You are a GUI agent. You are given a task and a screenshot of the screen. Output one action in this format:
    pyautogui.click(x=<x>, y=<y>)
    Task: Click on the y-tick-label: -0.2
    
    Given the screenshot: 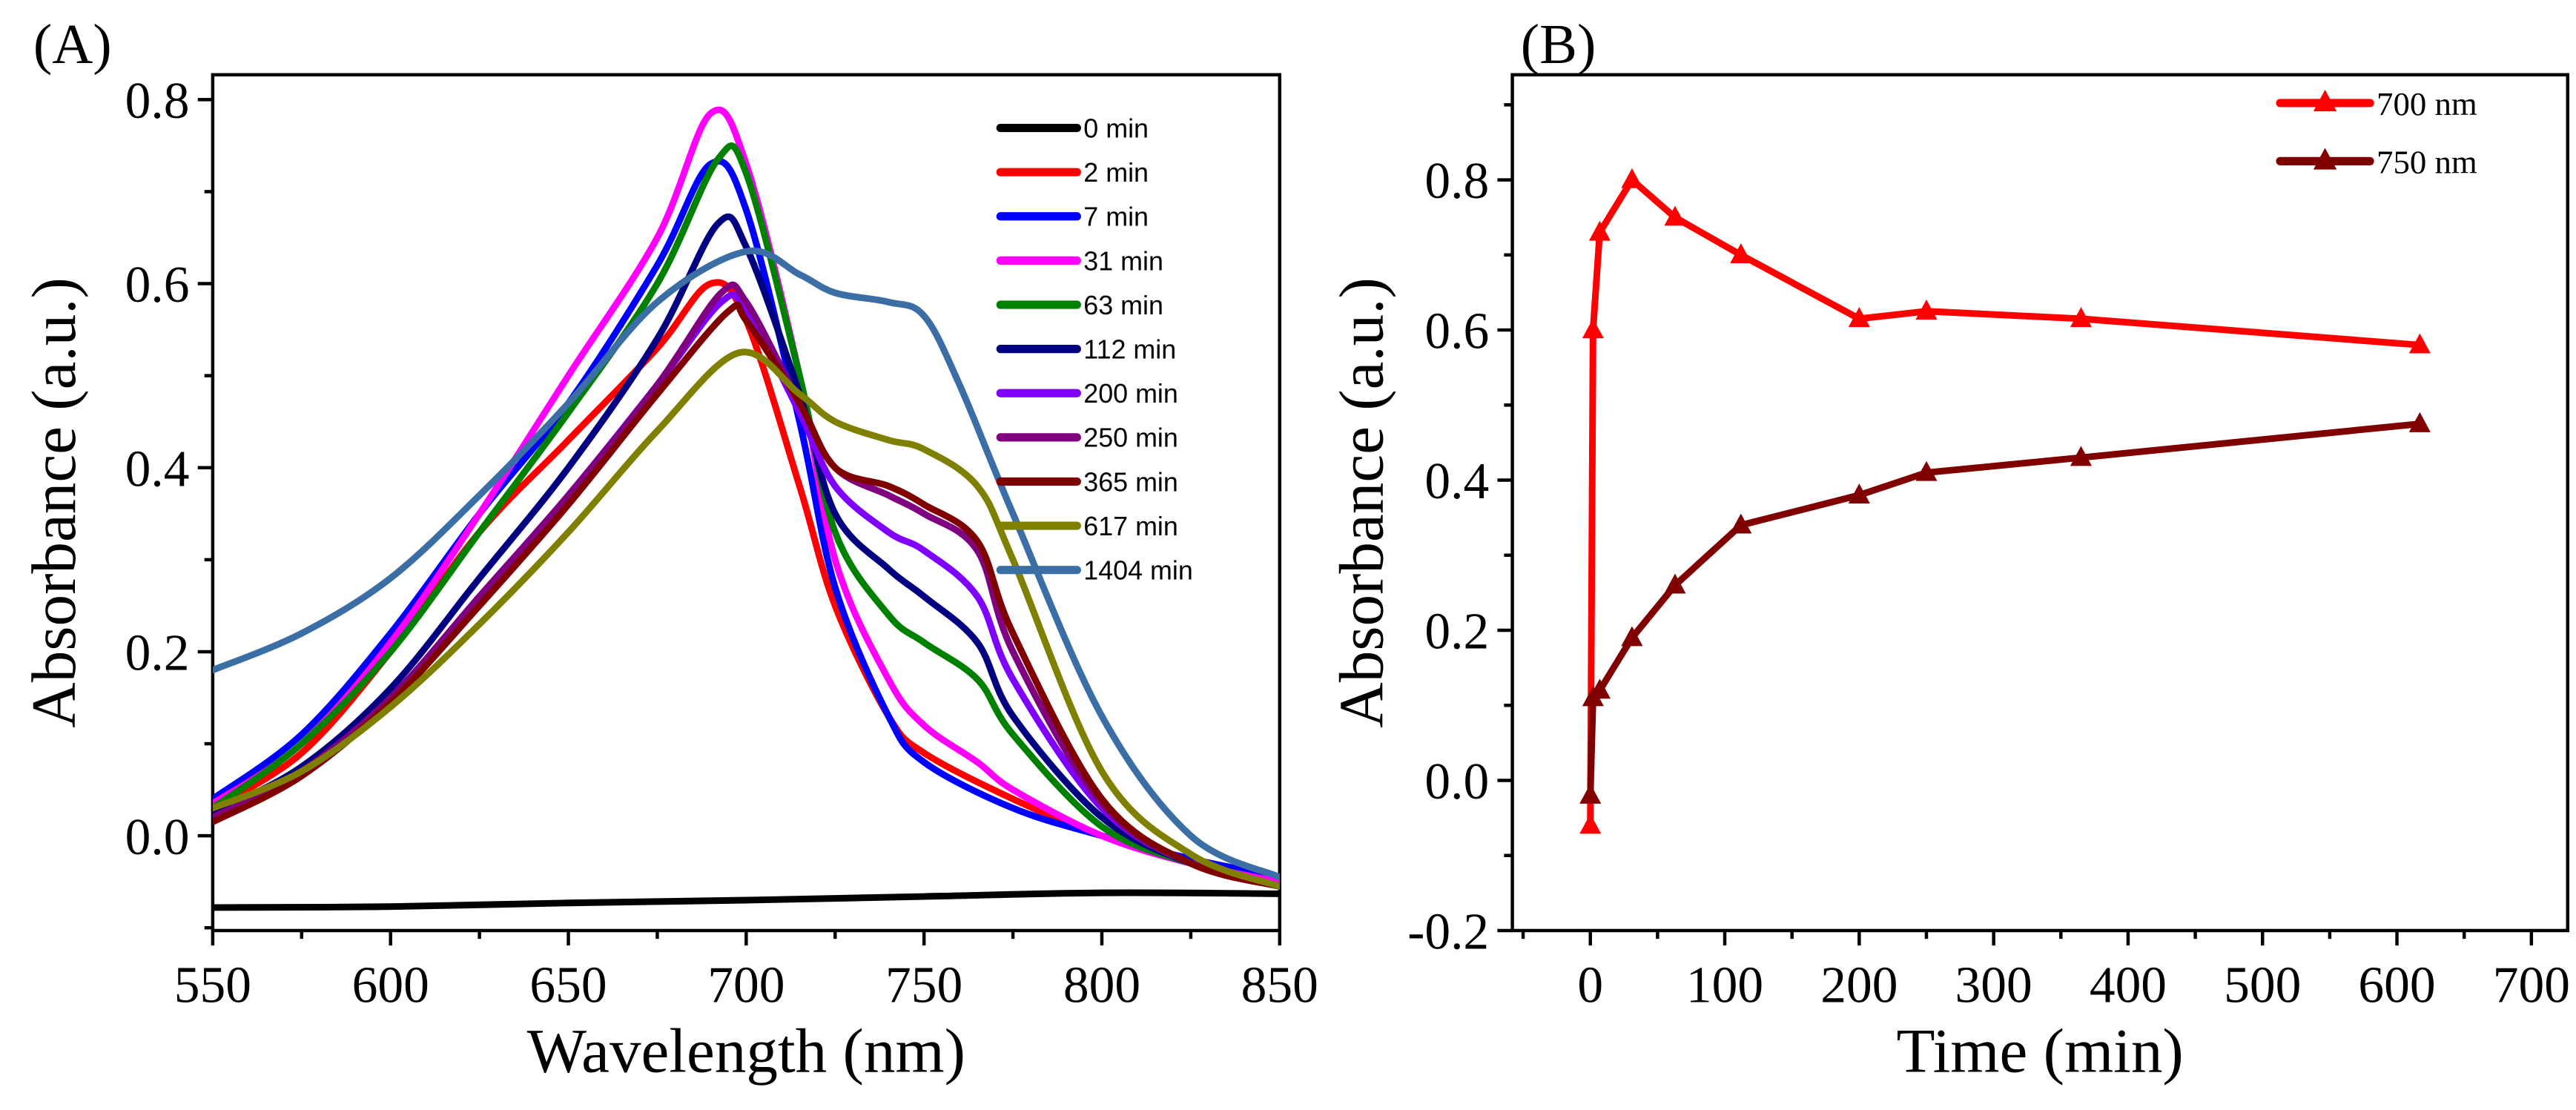 What is the action you would take?
    pyautogui.click(x=1448, y=932)
    